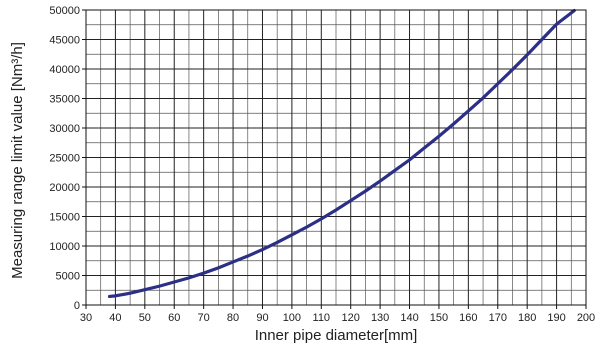 This screenshot has width=607, height=347. I want to click on x-tick-label: 100, so click(292, 318).